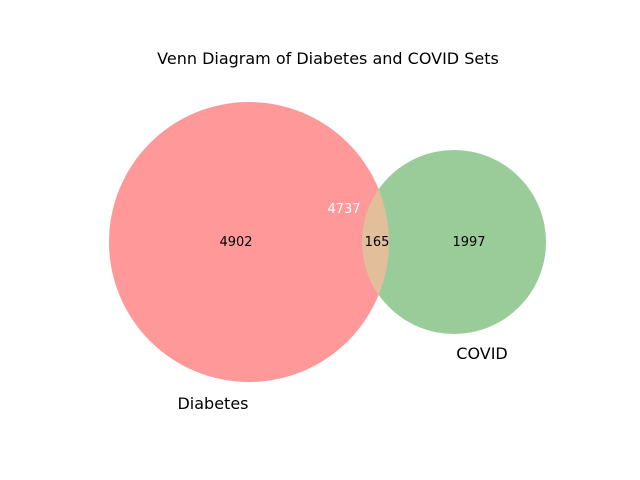 The height and width of the screenshot is (480, 640). What do you see at coordinates (343, 209) in the screenshot?
I see `overlay-count-label: 4737` at bounding box center [343, 209].